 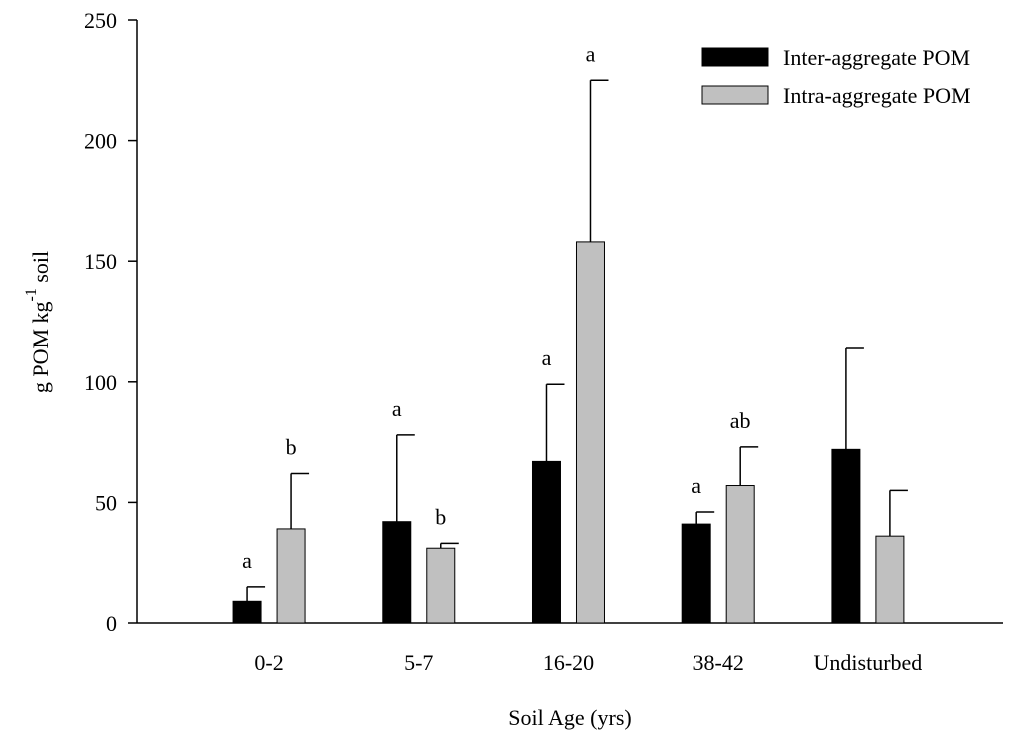 I want to click on significance-letter: ab, so click(x=740, y=420).